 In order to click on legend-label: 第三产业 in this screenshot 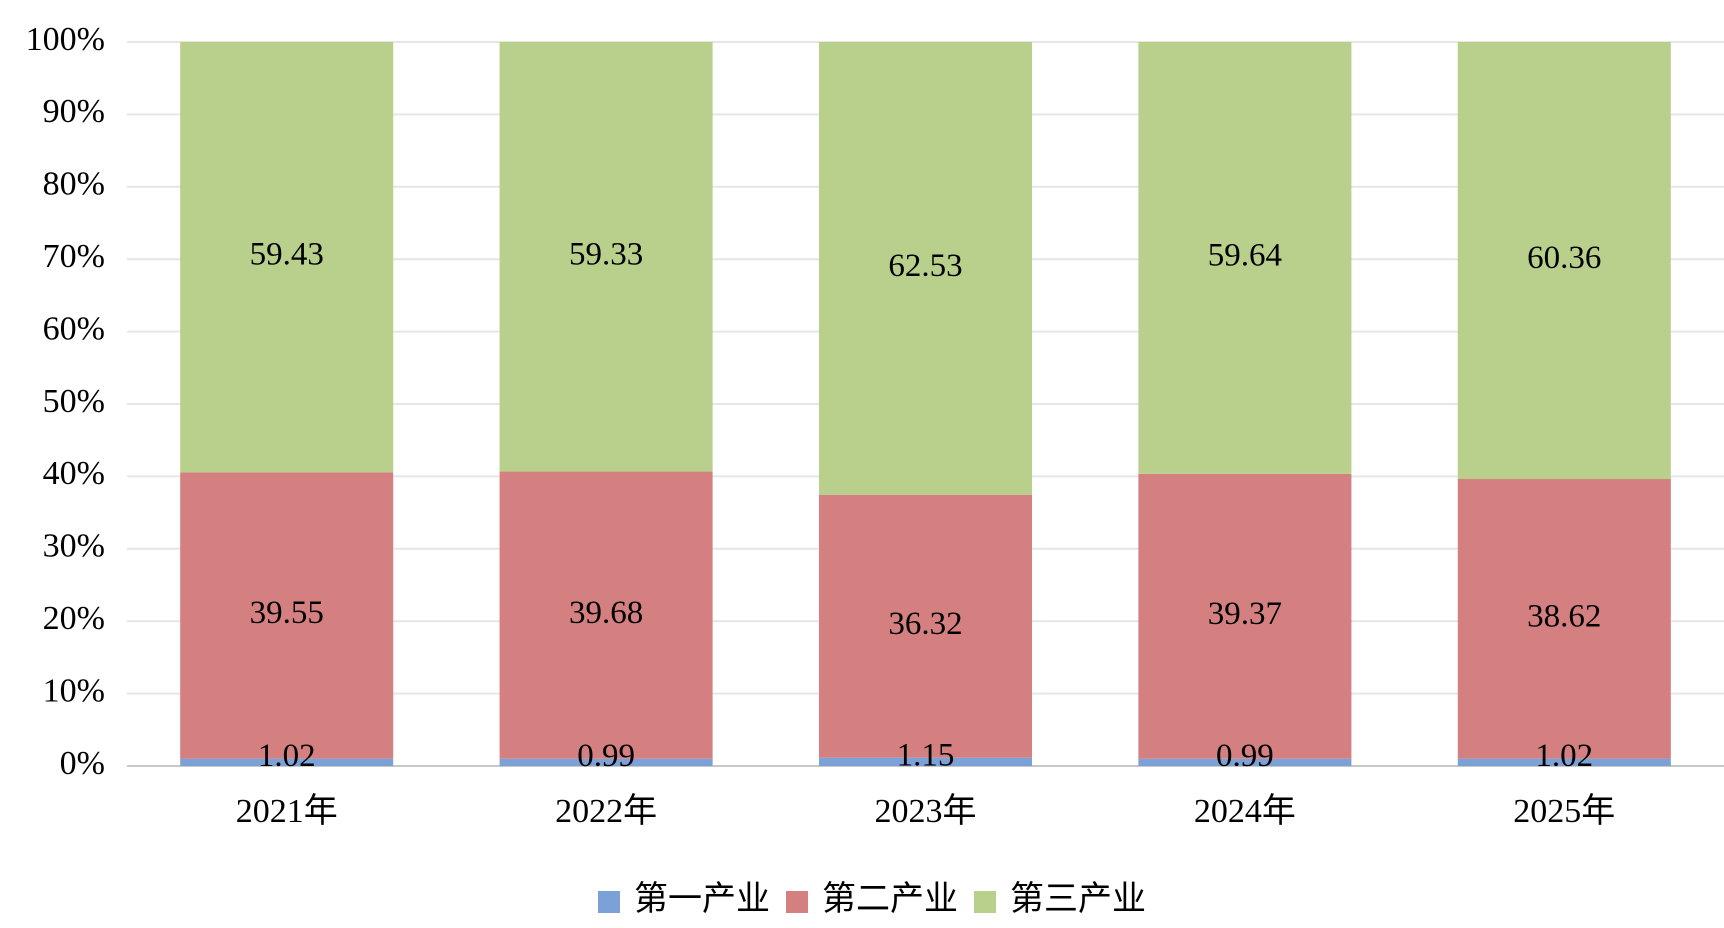, I will do `click(1078, 899)`.